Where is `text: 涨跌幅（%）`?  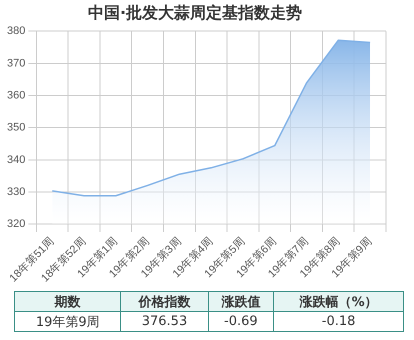
text: 涨跌幅（%） is located at coordinates (339, 302).